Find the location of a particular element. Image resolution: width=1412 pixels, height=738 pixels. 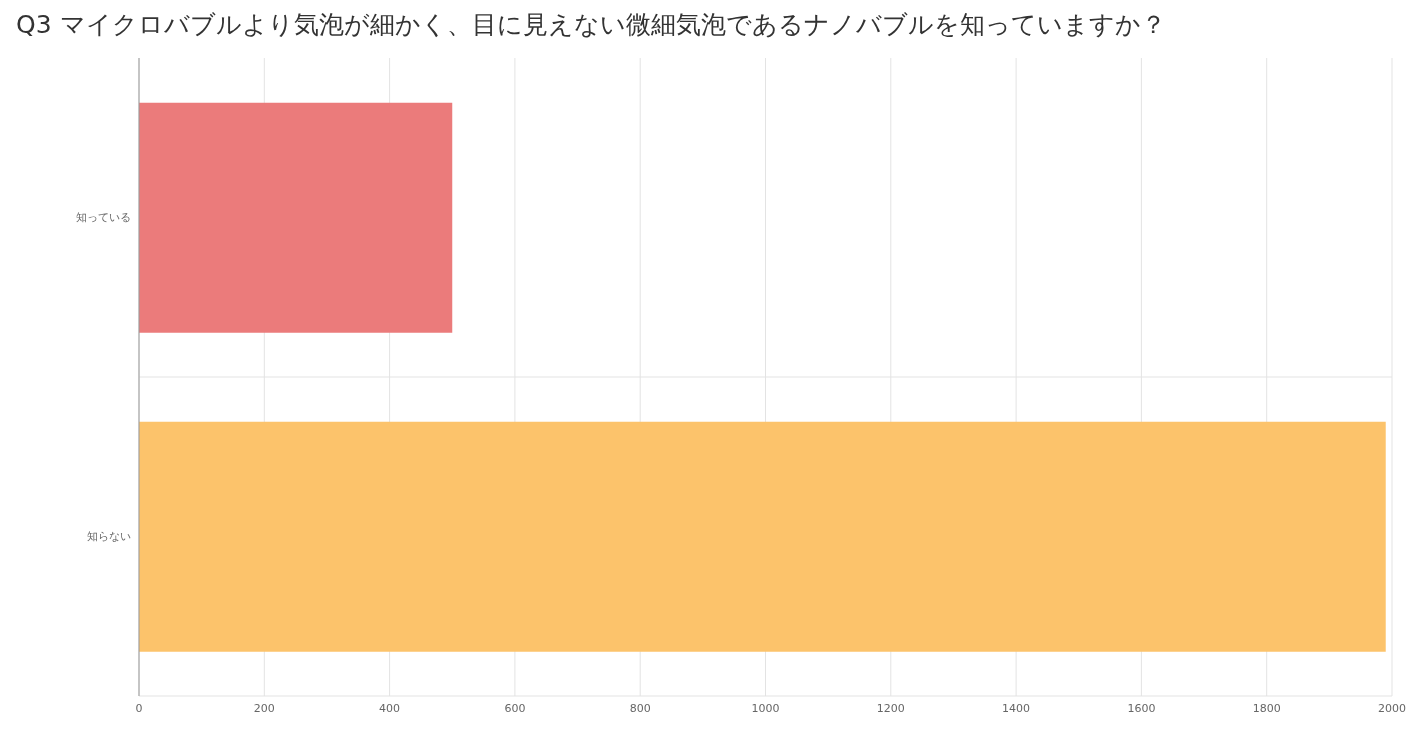

x-tick-label: 1800 is located at coordinates (1266, 708).